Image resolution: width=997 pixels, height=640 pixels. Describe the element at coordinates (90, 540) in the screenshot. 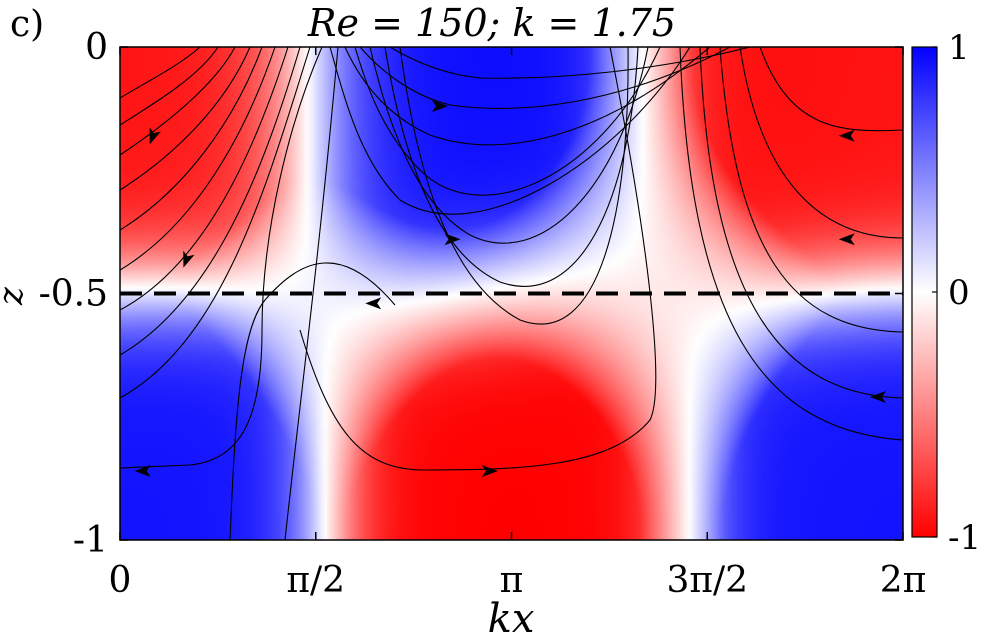

I see `y-tick-label: -1` at that location.